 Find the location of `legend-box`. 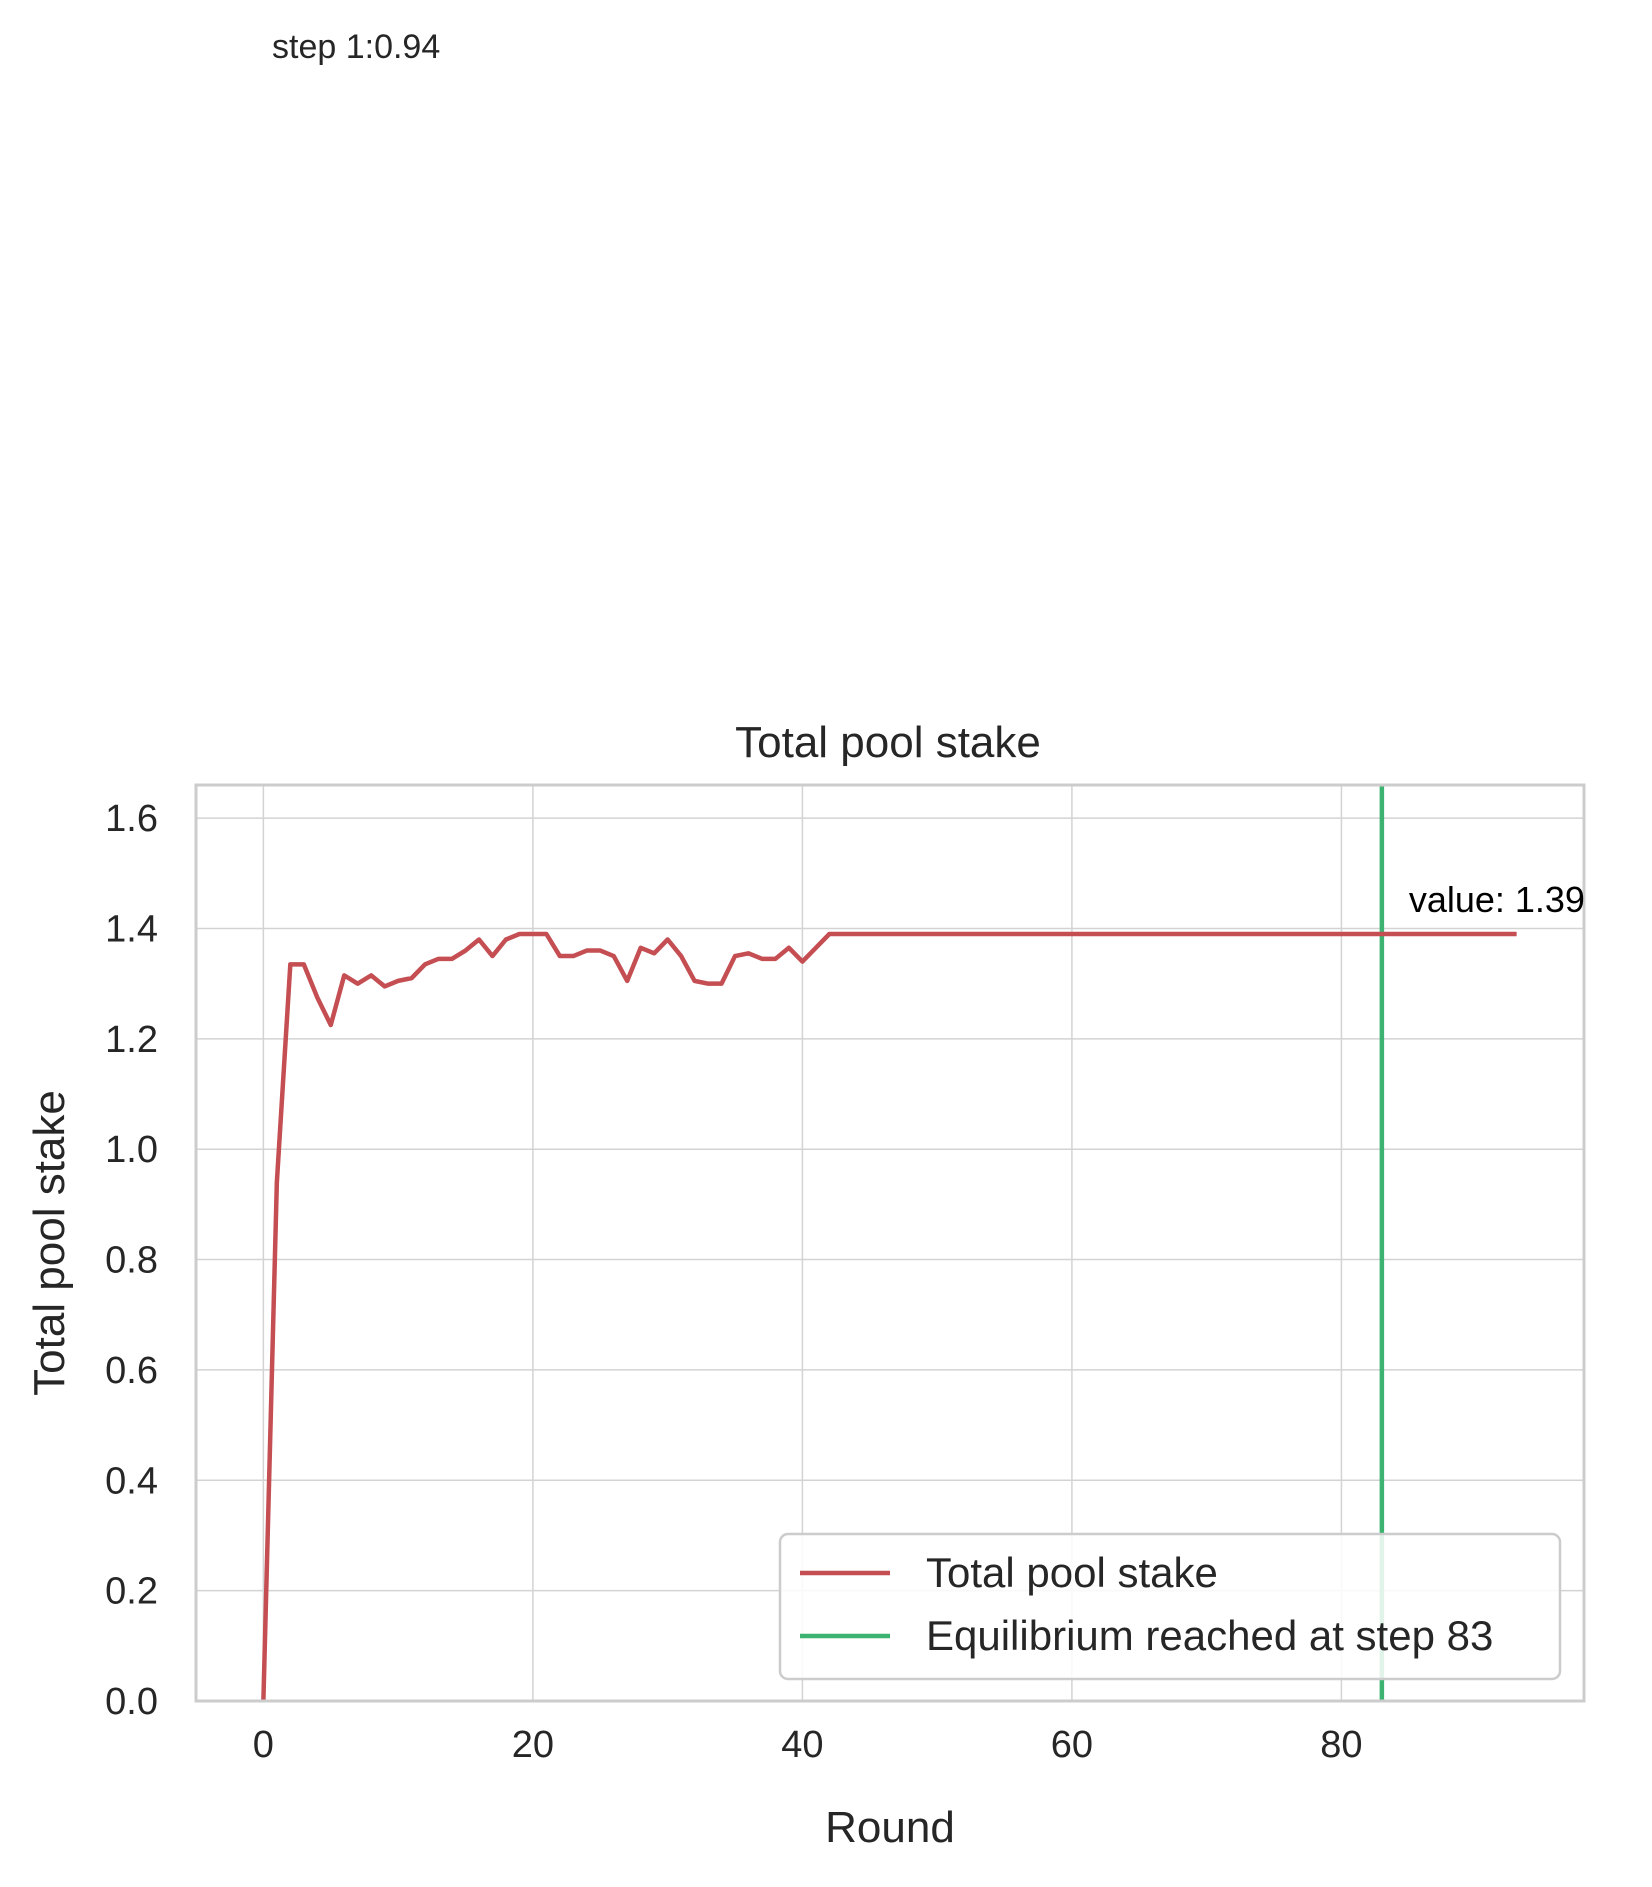

legend-box is located at coordinates (1170, 1606).